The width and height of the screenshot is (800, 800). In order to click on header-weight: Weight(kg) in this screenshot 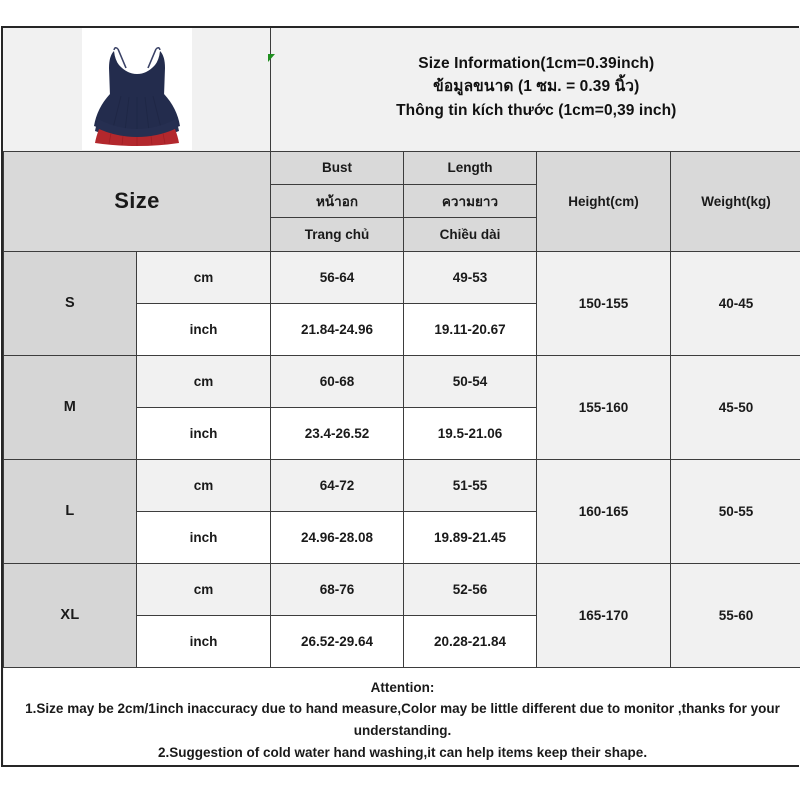, I will do `click(734, 201)`.